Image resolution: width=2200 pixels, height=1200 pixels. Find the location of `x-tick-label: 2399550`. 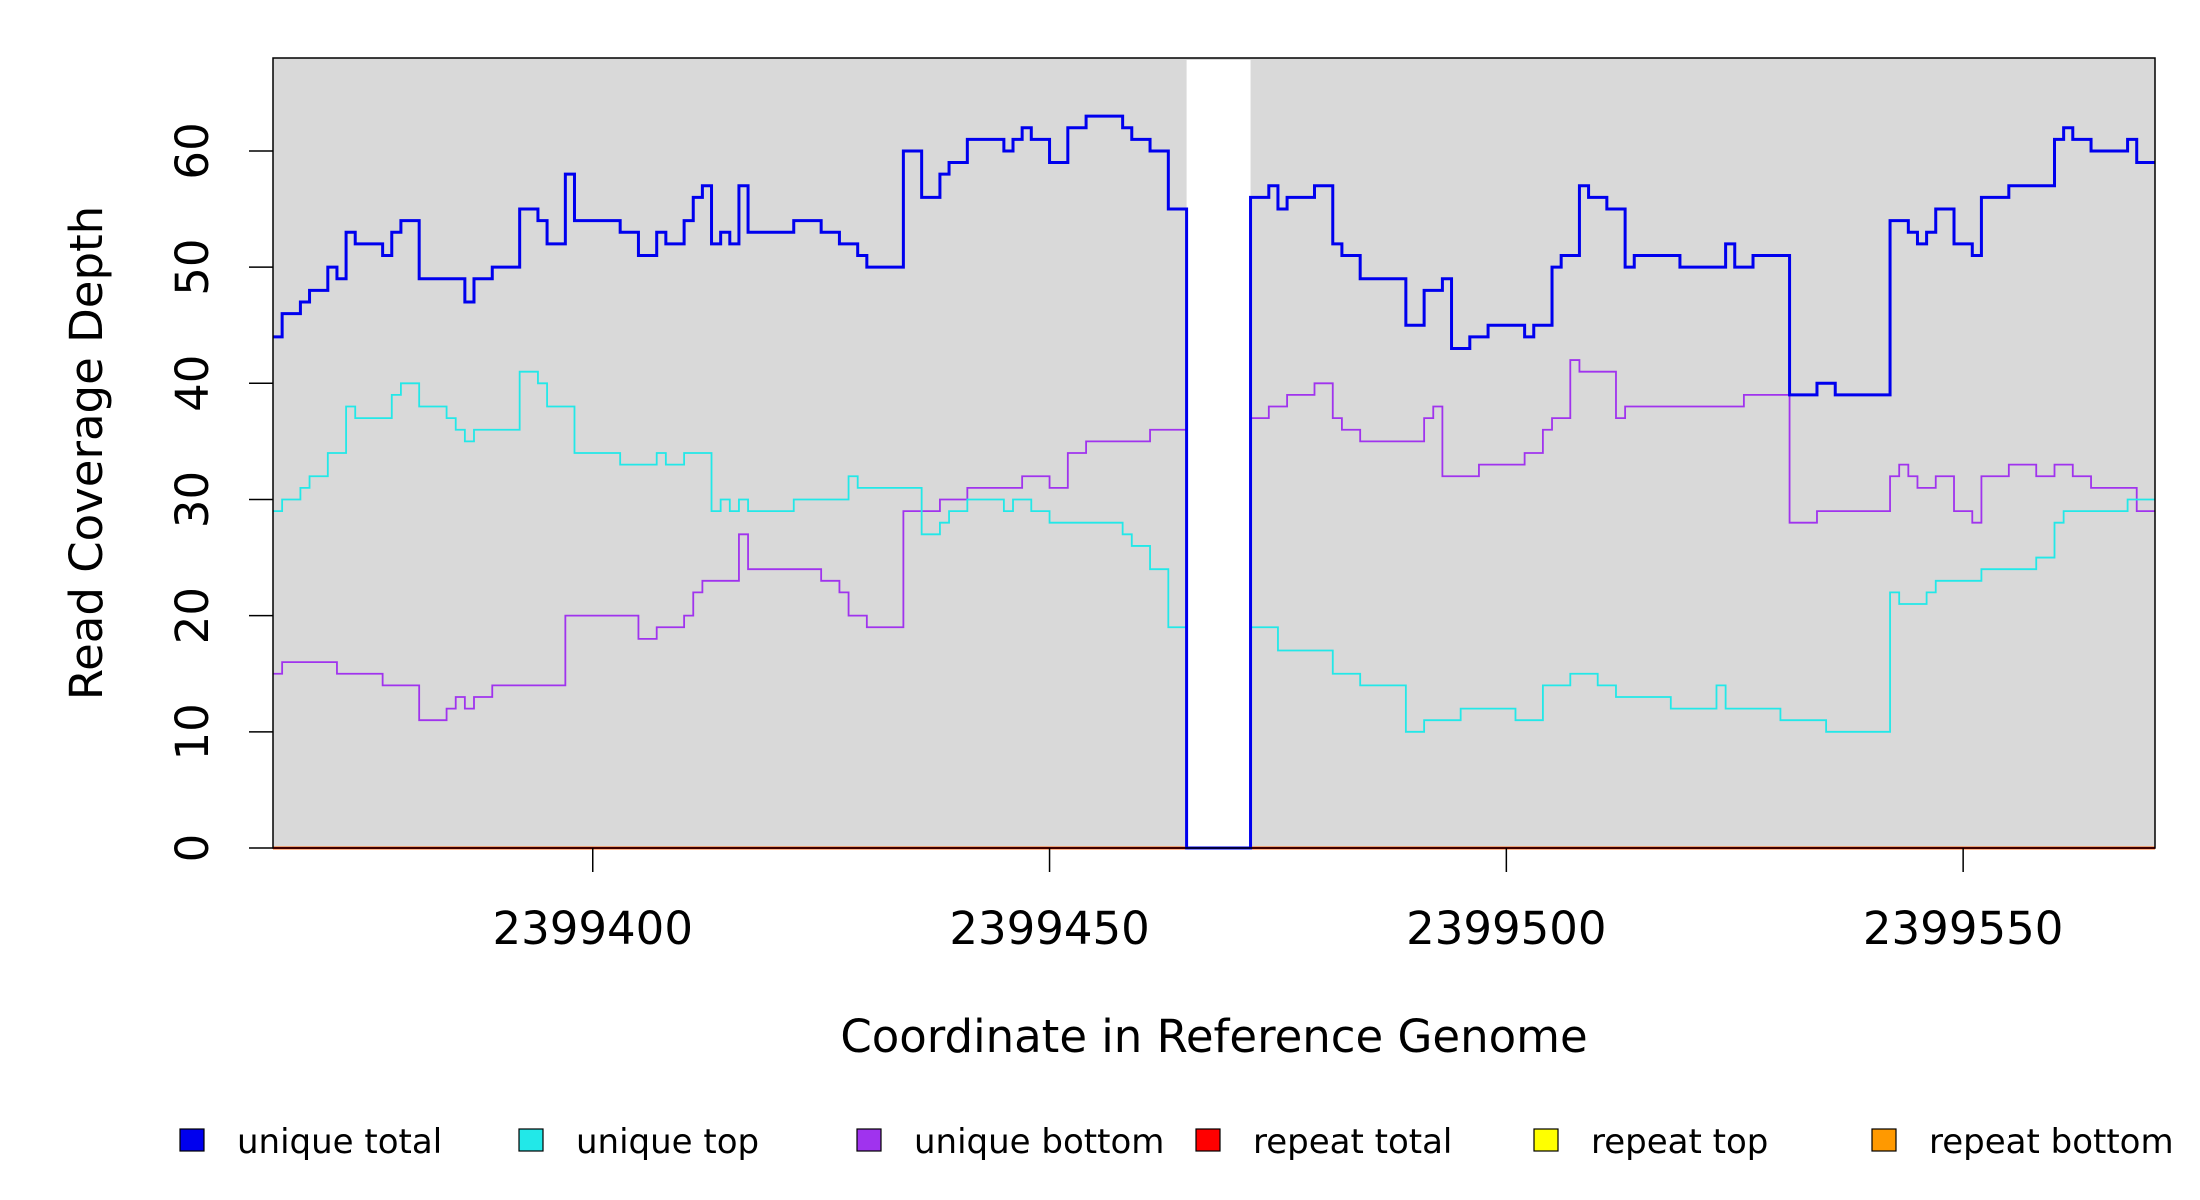

x-tick-label: 2399550 is located at coordinates (1963, 928).